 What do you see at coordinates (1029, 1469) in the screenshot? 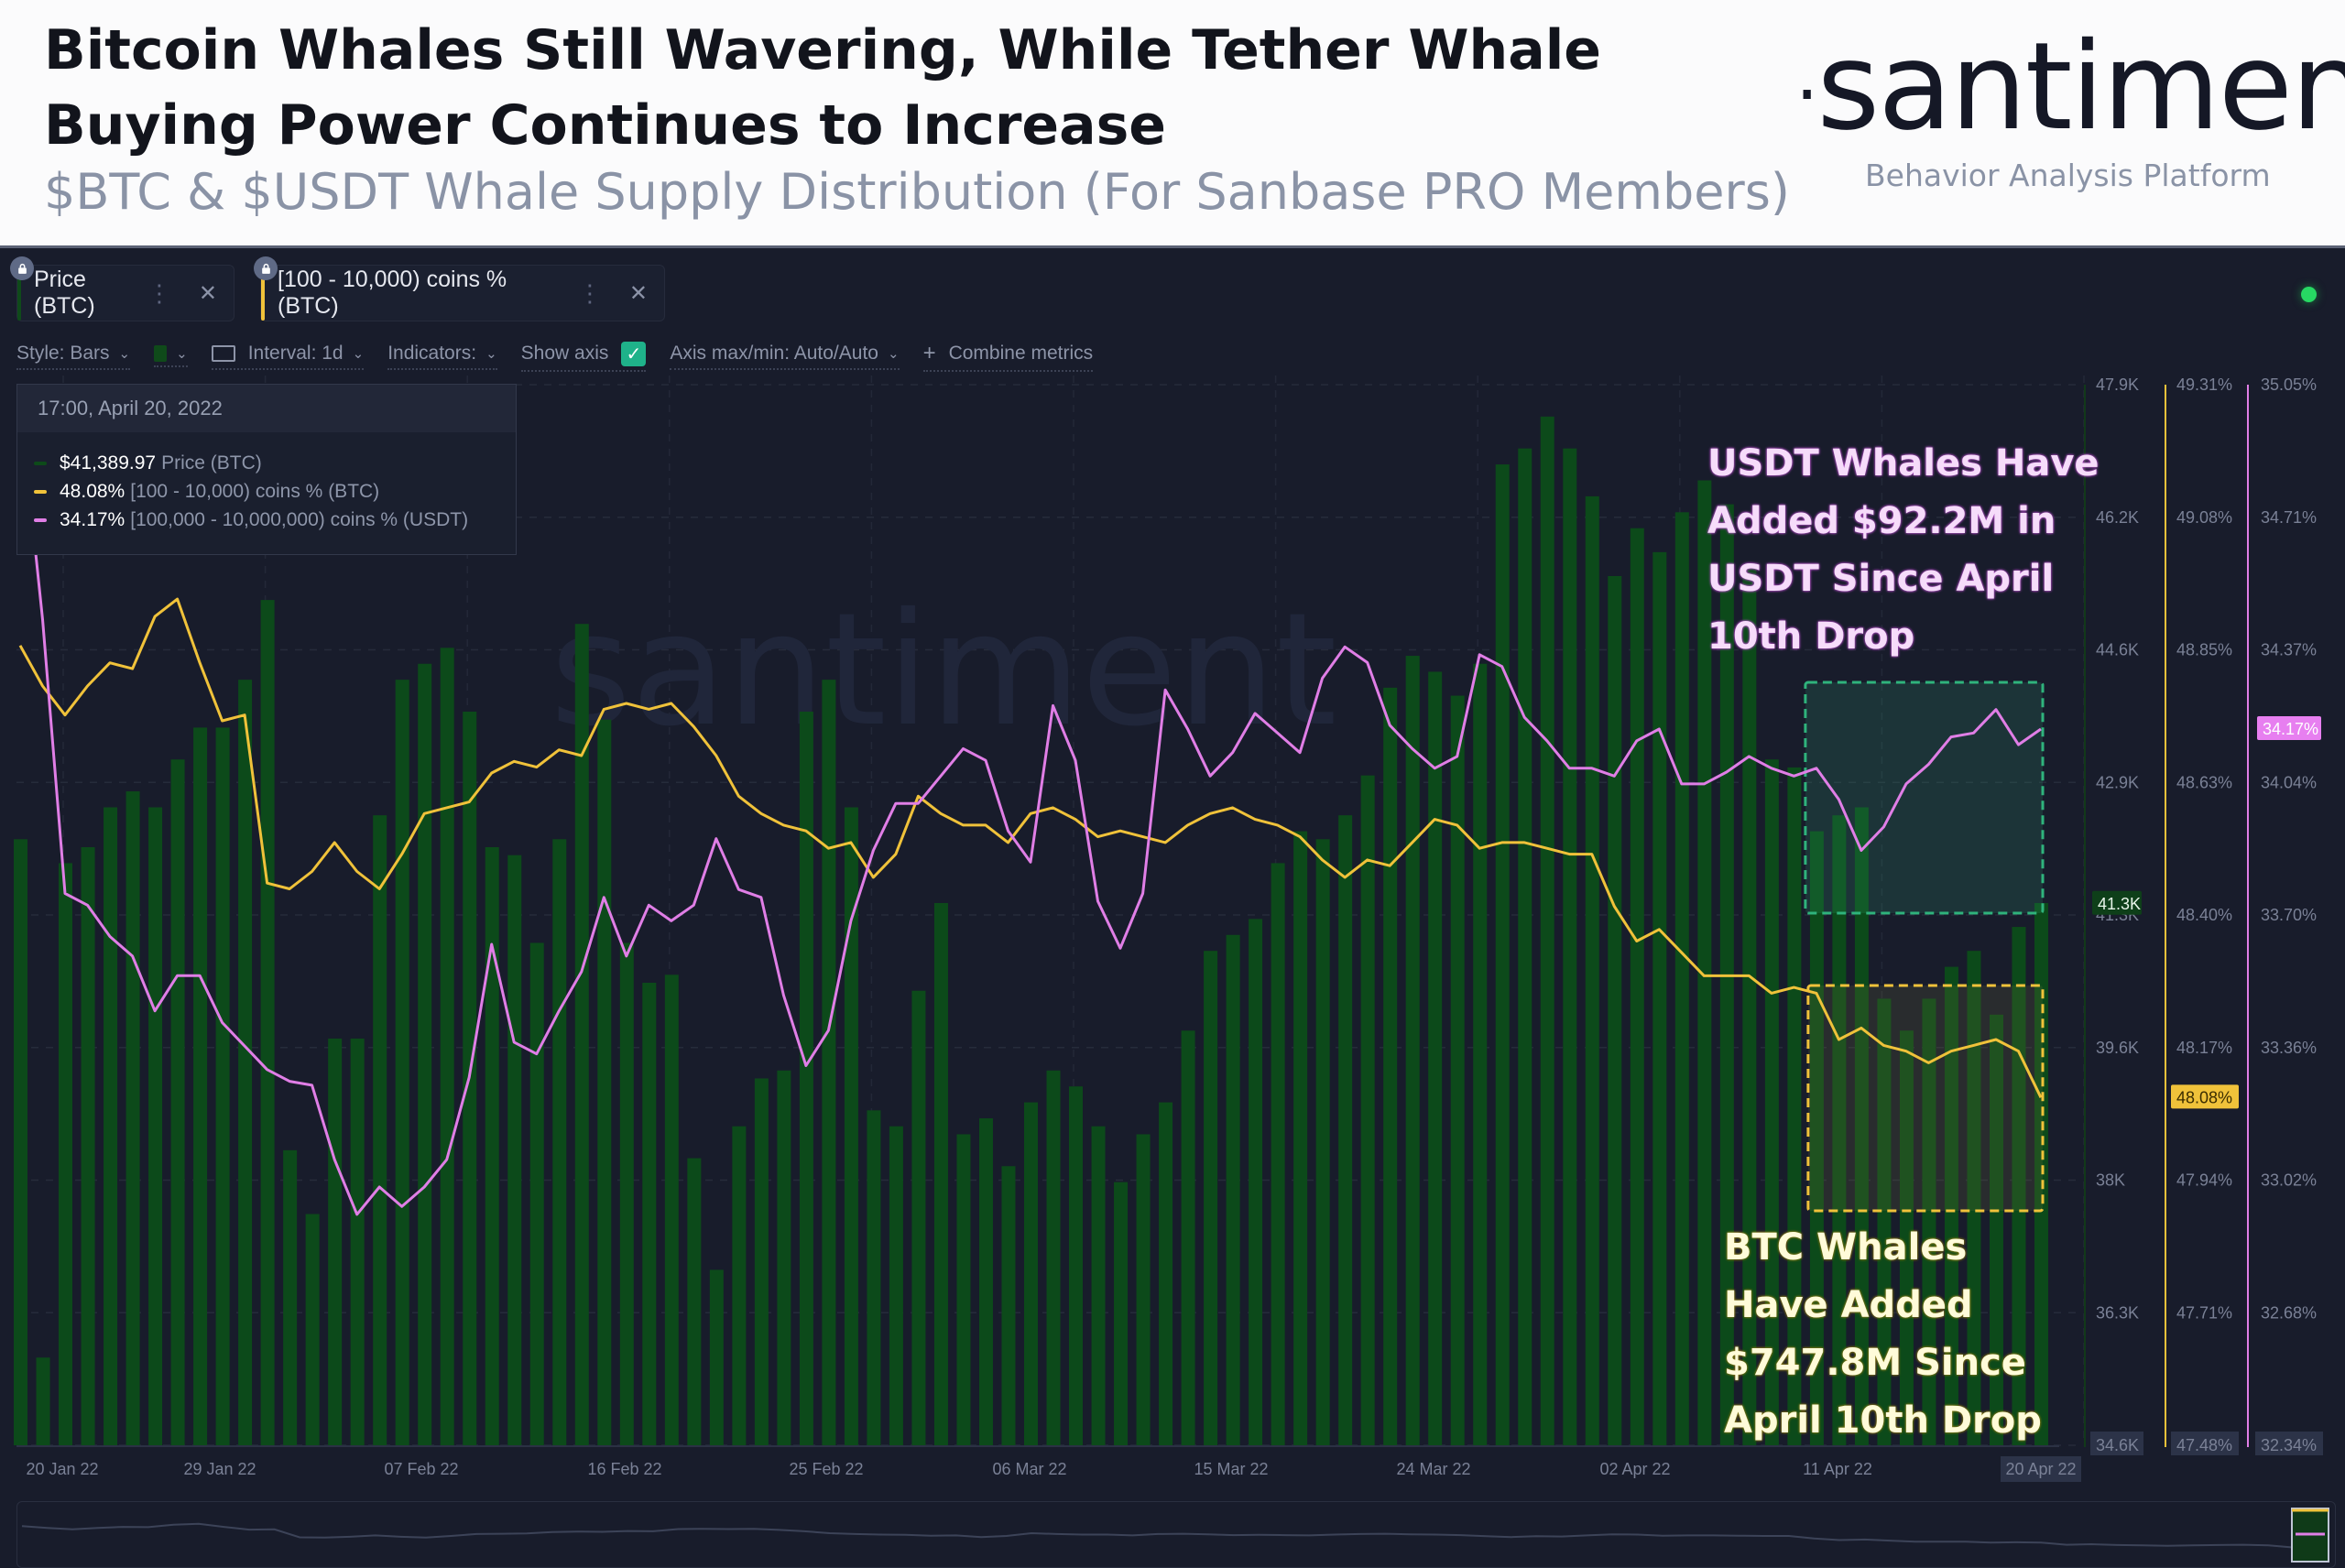
I see `x-tick-label: 06 Mar 22` at bounding box center [1029, 1469].